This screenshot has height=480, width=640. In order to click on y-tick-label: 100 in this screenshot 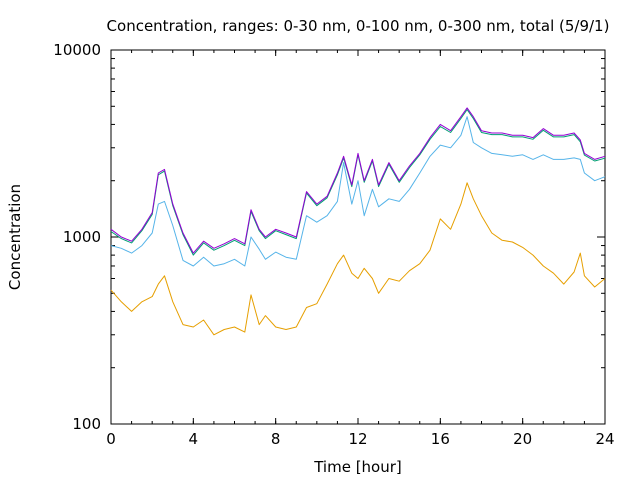, I will do `click(86, 424)`.